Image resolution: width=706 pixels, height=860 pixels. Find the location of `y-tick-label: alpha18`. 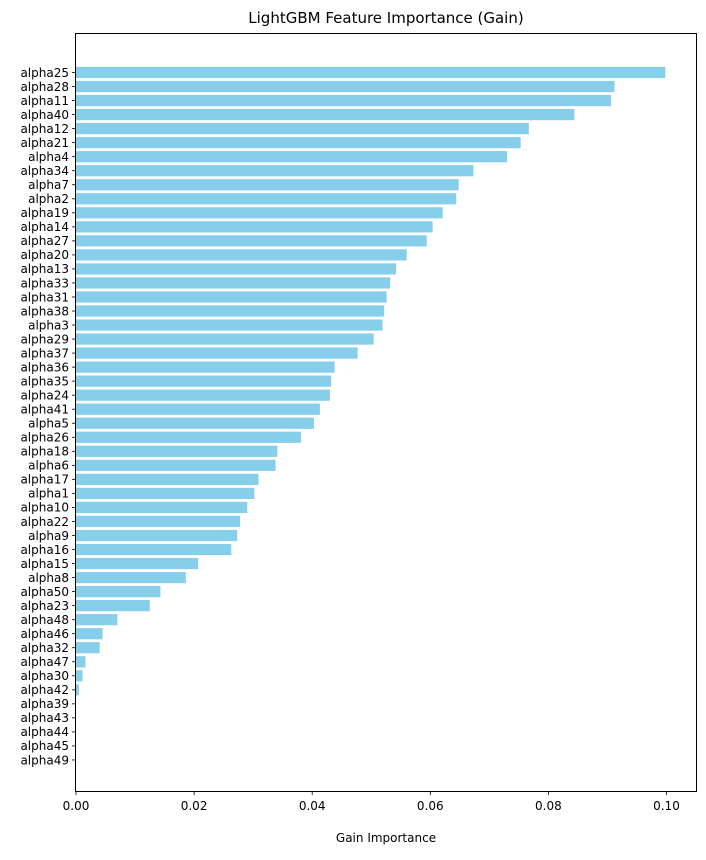

y-tick-label: alpha18 is located at coordinates (44, 452).